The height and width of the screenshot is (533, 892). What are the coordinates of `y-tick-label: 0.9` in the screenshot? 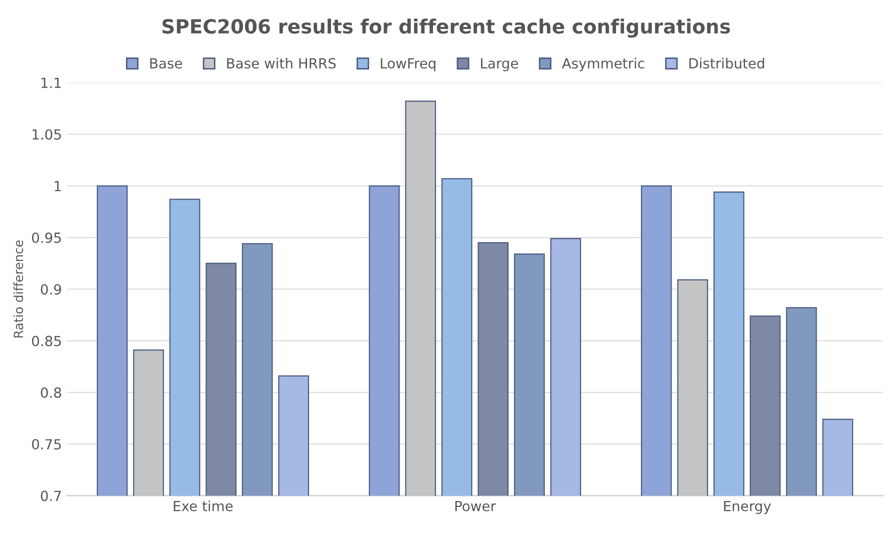 It's located at (51, 289).